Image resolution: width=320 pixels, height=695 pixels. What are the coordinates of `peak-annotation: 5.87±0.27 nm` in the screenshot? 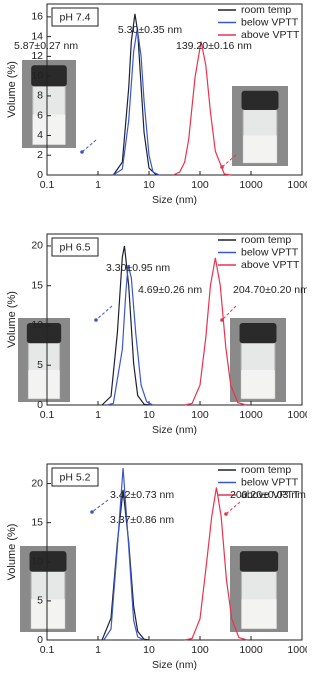 It's located at (46, 46).